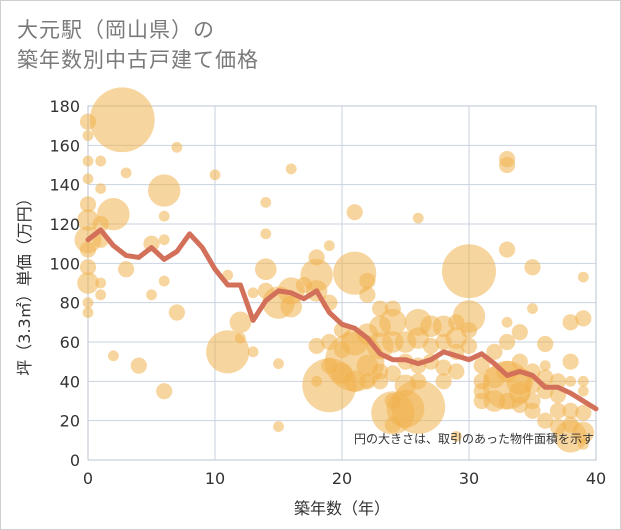 This screenshot has width=621, height=530. I want to click on x-axis-label: 築年数（年）, so click(342, 508).